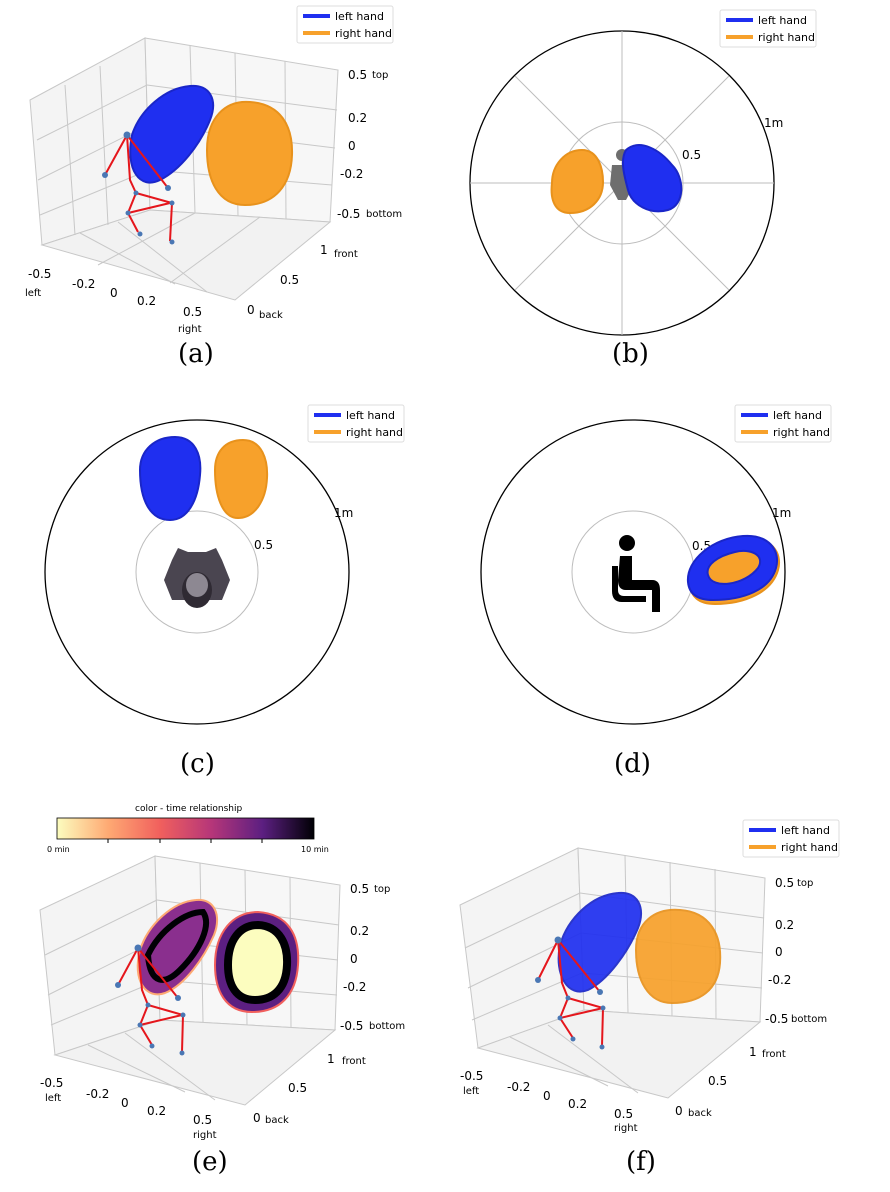  Describe the element at coordinates (256, 962) in the screenshot. I see `right-hand-trajectory-timecolored` at that location.